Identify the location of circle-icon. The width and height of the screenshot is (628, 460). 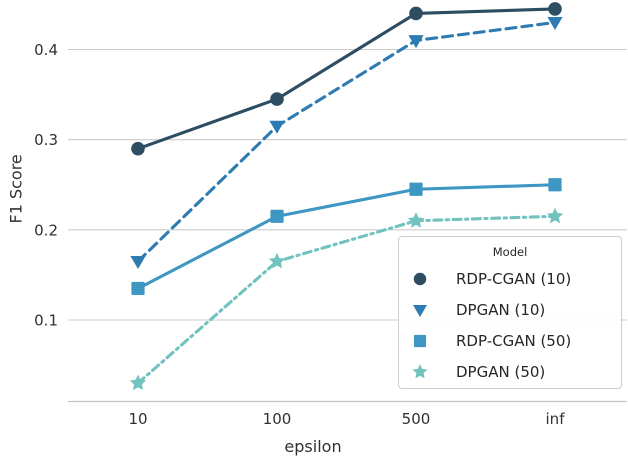
(420, 278).